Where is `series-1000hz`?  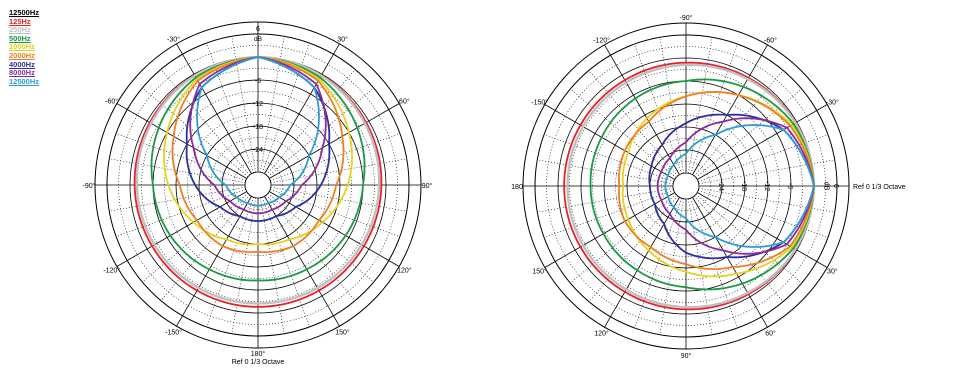 series-1000hz is located at coordinates (258, 151).